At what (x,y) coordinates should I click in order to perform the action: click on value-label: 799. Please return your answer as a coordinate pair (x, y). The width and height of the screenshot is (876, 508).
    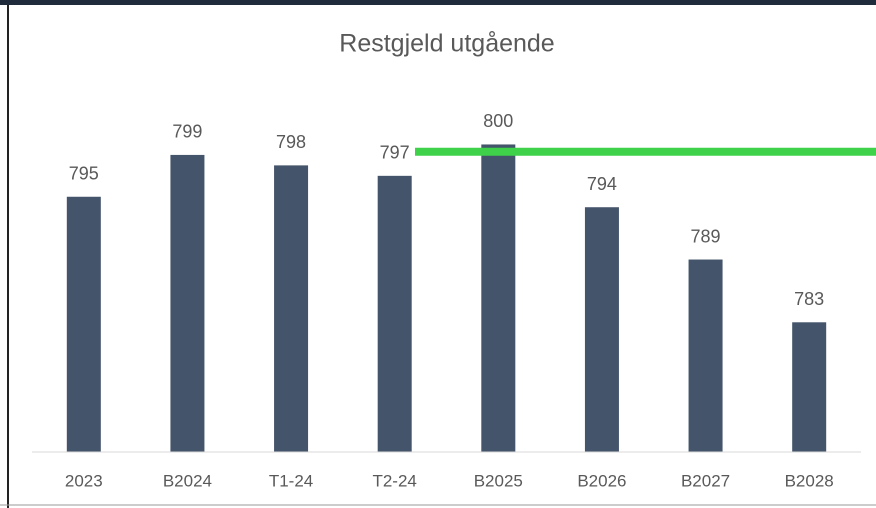
    Looking at the image, I should click on (187, 132).